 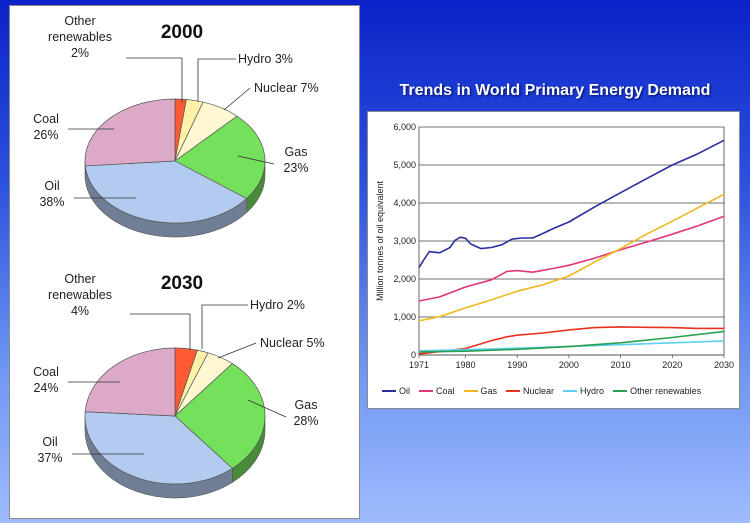 What do you see at coordinates (182, 32) in the screenshot?
I see `pie-title-2000: 2000` at bounding box center [182, 32].